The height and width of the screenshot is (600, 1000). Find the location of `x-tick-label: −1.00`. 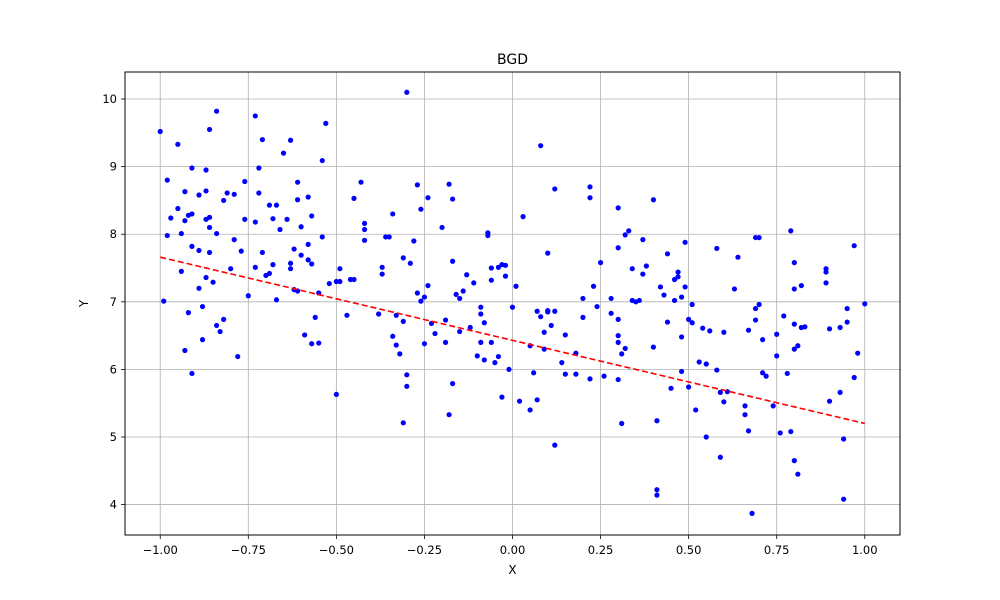

x-tick-label: −1.00 is located at coordinates (160, 550).